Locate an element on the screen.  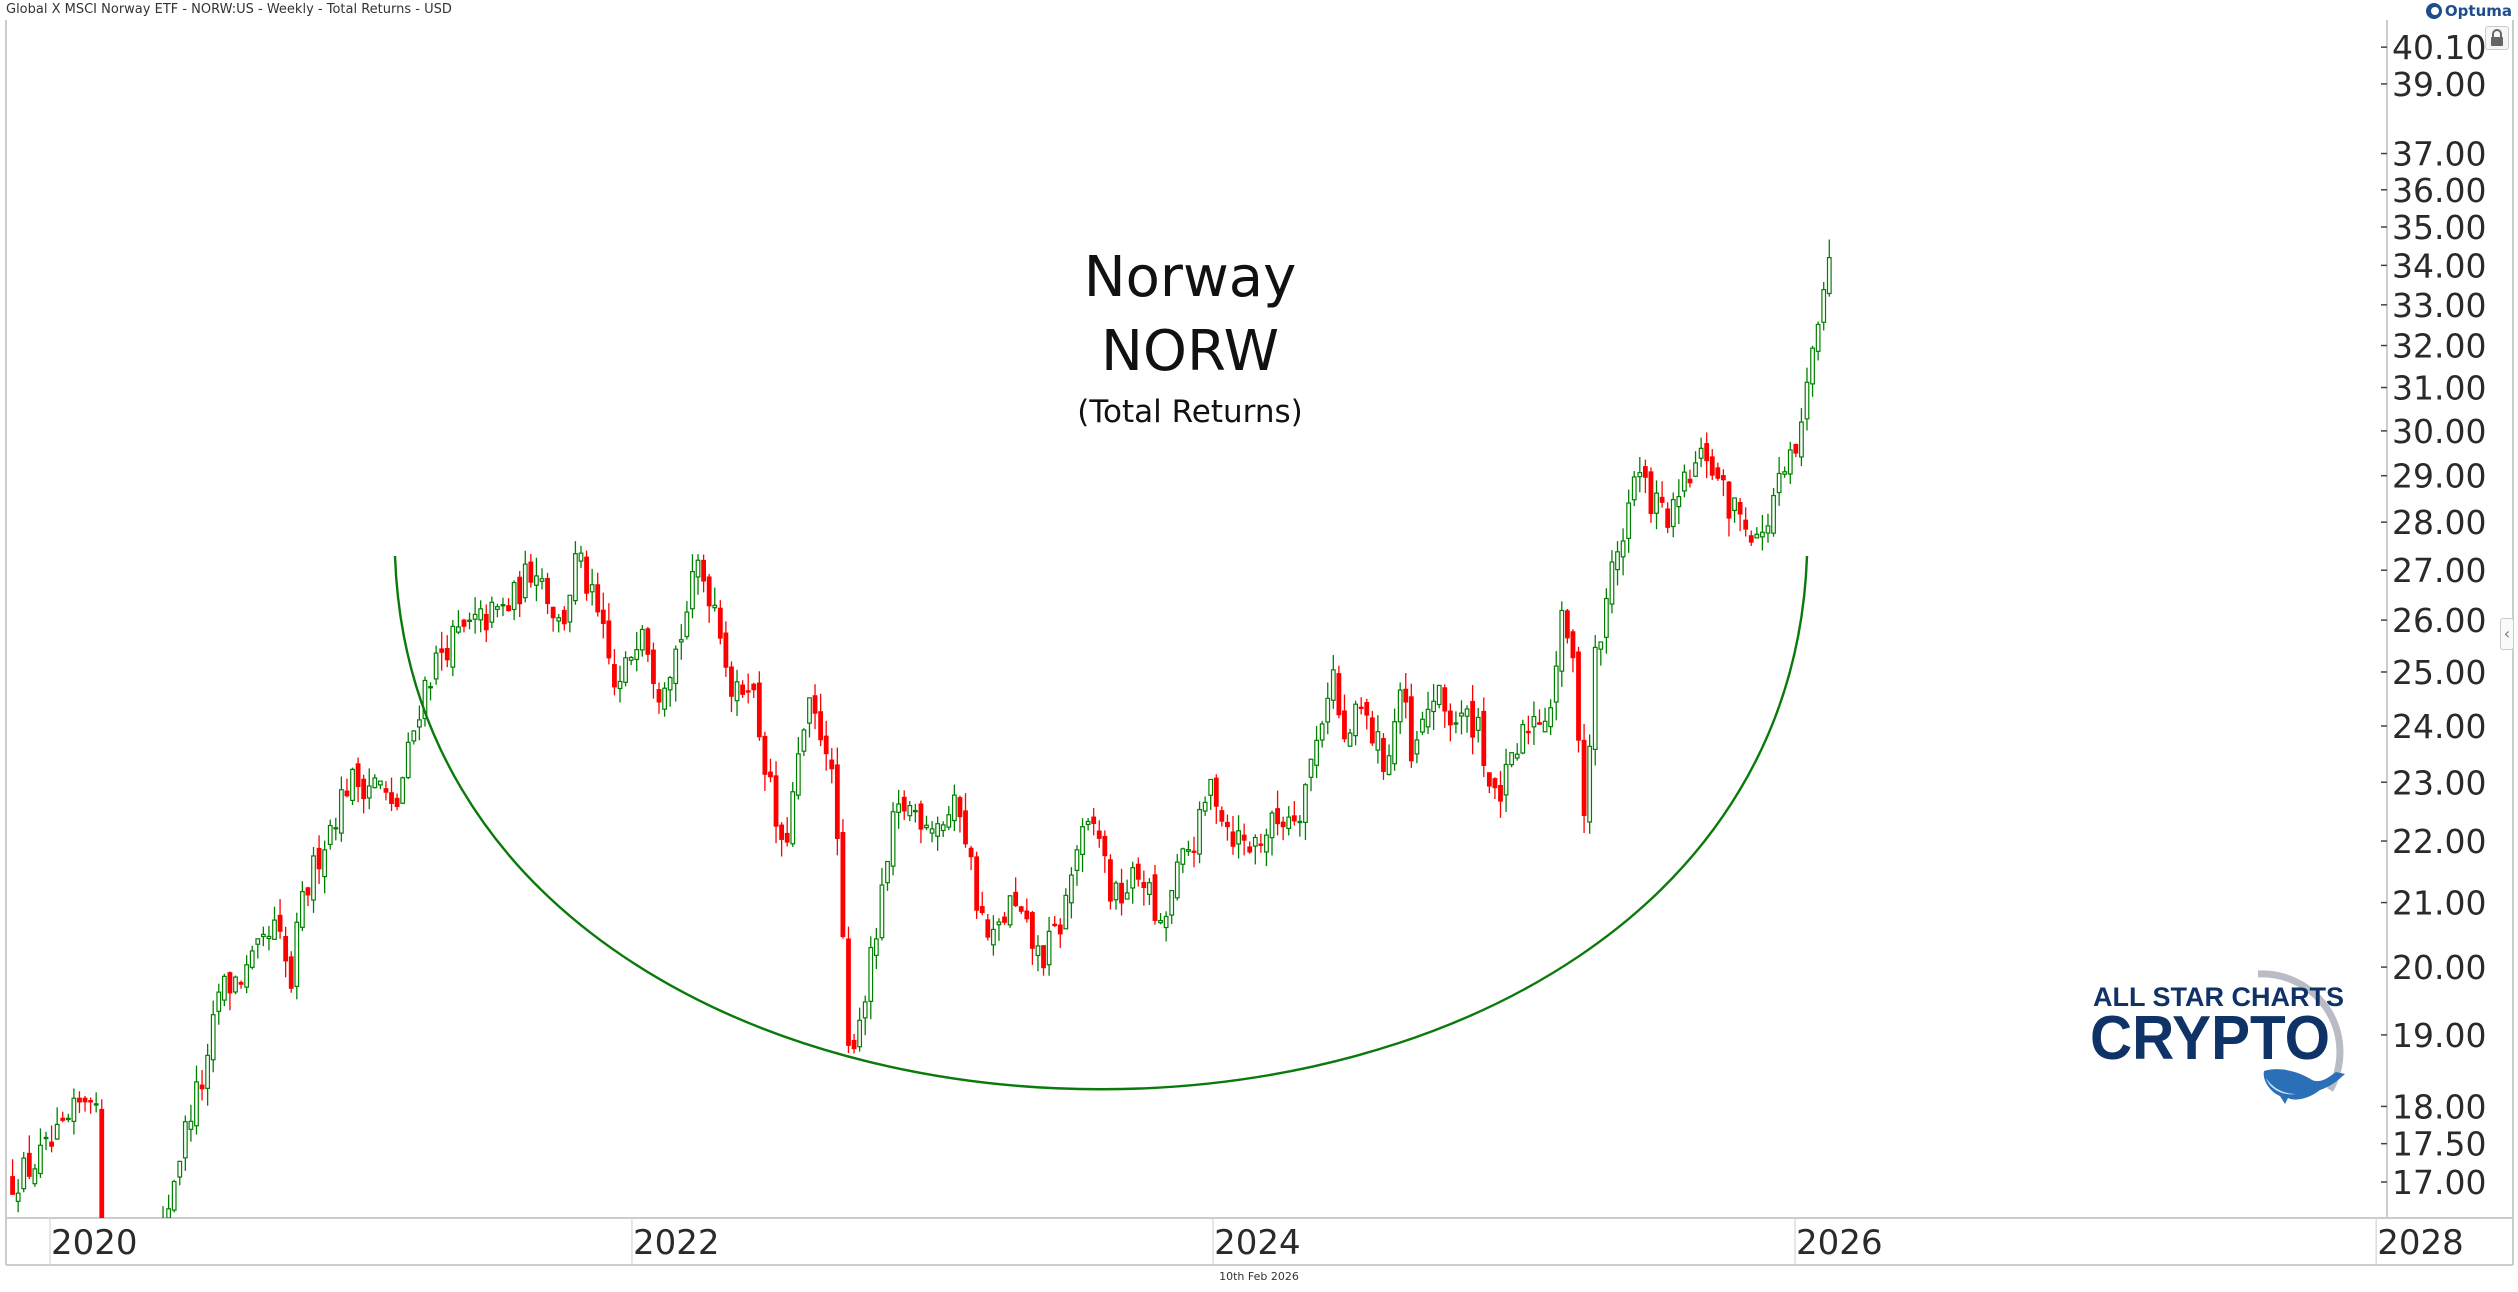
y-tick-label: 35.00 is located at coordinates (2439, 227).